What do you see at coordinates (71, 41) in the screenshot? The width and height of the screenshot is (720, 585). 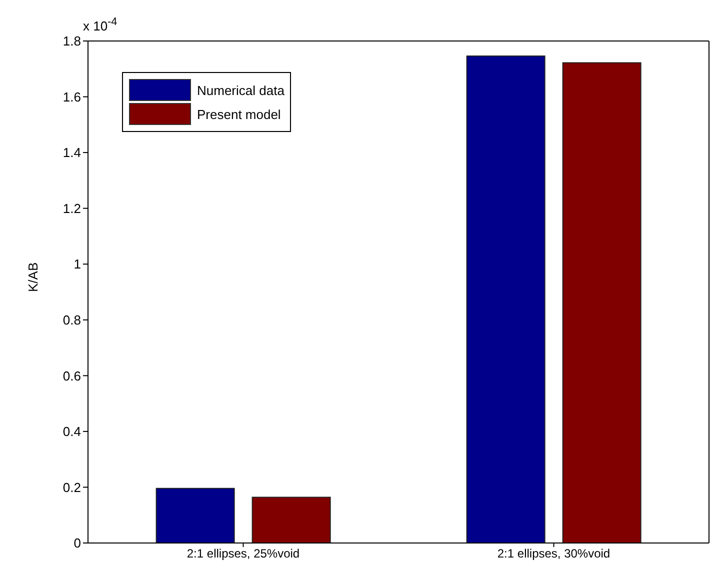 I see `y-tick-label: 1.8` at bounding box center [71, 41].